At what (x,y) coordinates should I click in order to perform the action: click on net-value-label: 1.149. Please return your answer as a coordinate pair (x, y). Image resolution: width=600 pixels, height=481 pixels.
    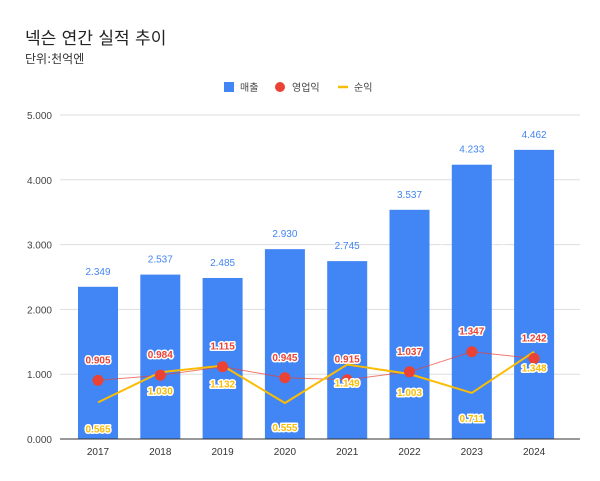
    Looking at the image, I should click on (347, 384).